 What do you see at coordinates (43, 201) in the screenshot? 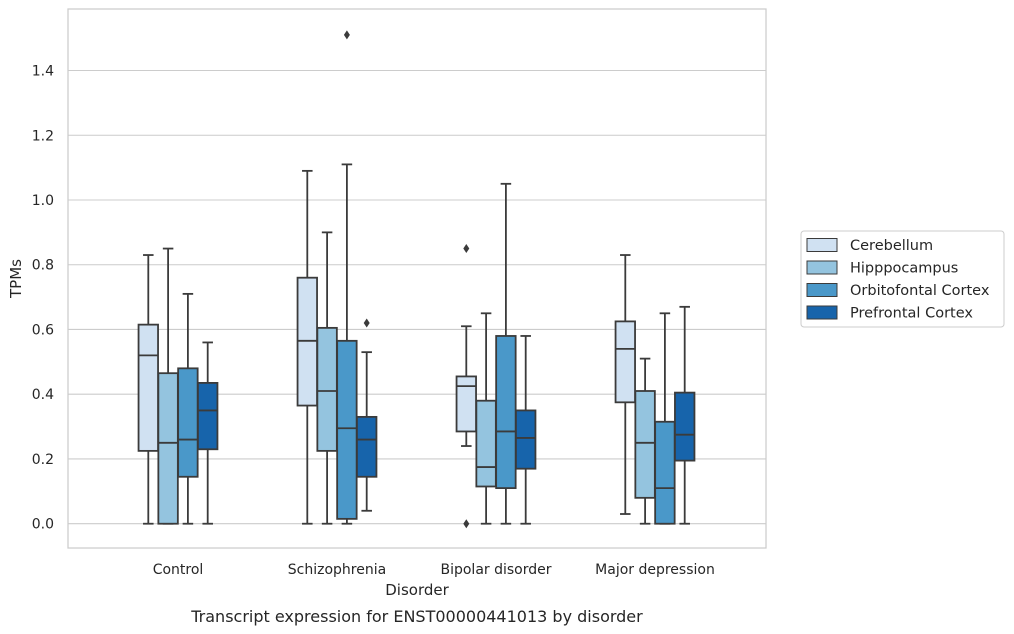
I see `y-tick-label: 1.0` at bounding box center [43, 201].